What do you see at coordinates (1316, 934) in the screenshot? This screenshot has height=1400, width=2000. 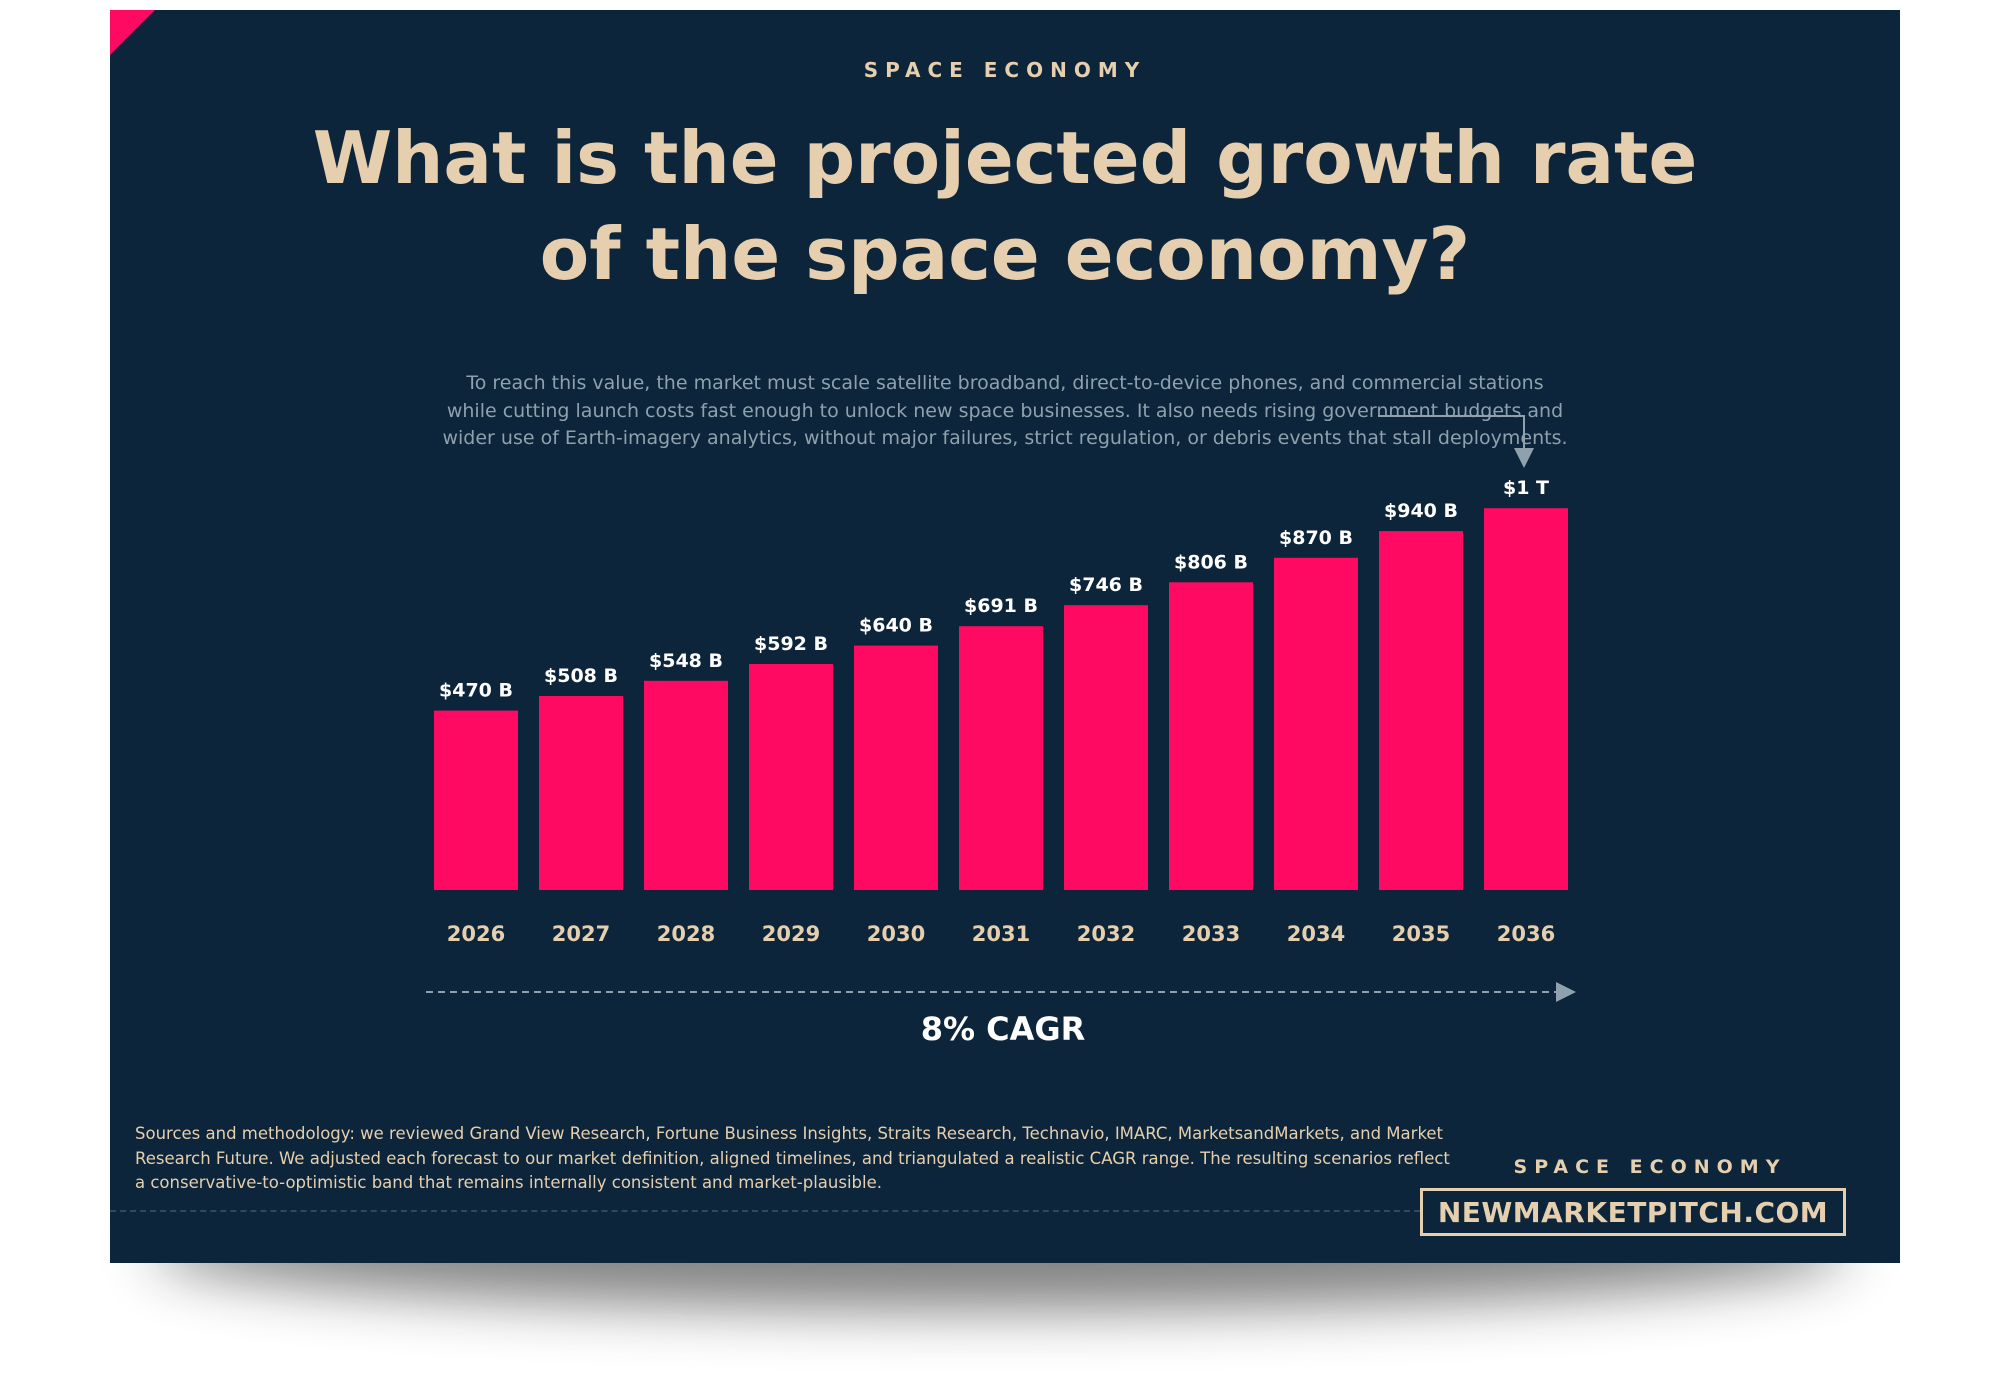 I see `x-tick-2034: 2034` at bounding box center [1316, 934].